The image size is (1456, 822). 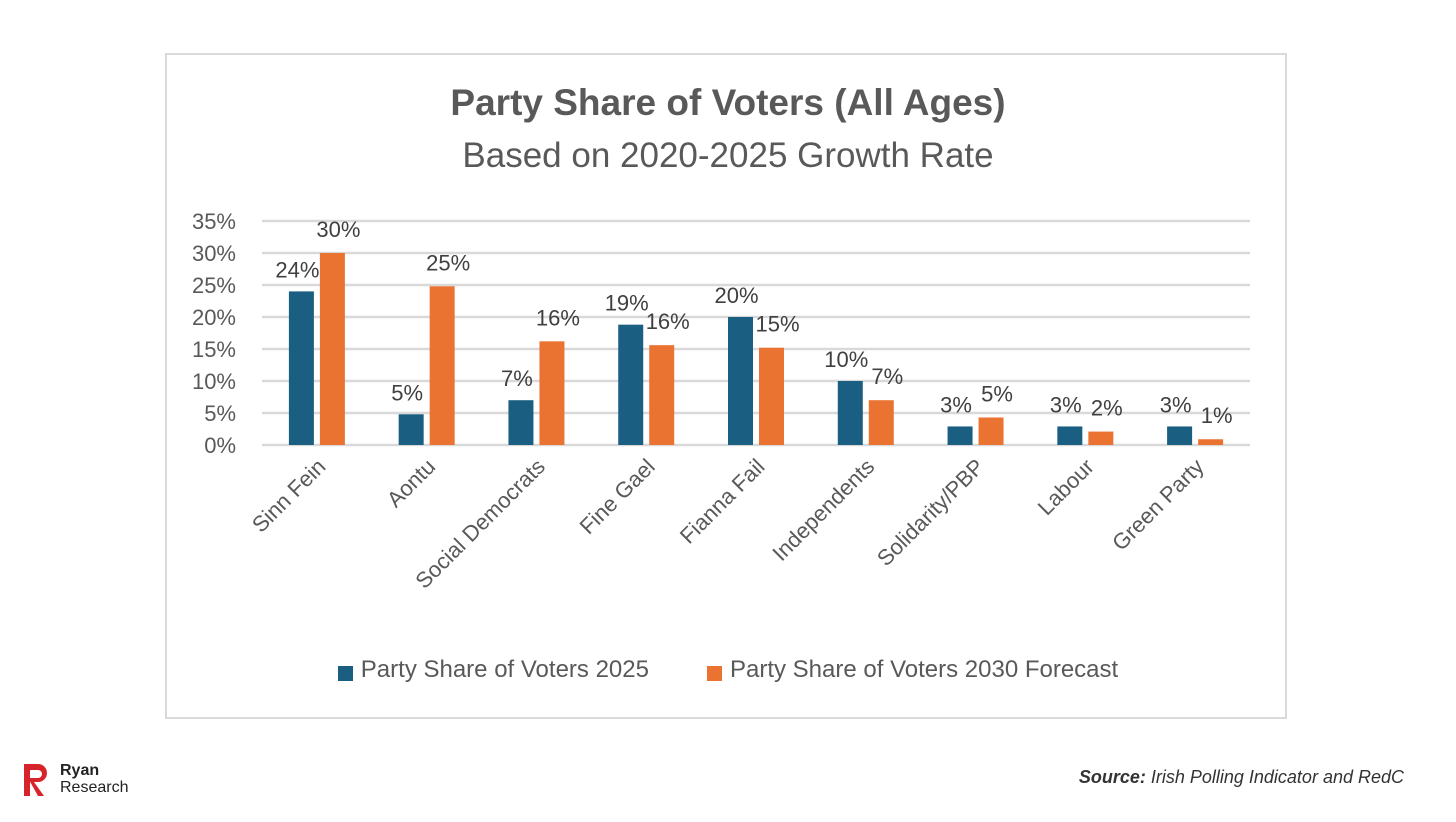 What do you see at coordinates (777, 324) in the screenshot?
I see `data-label: 15%` at bounding box center [777, 324].